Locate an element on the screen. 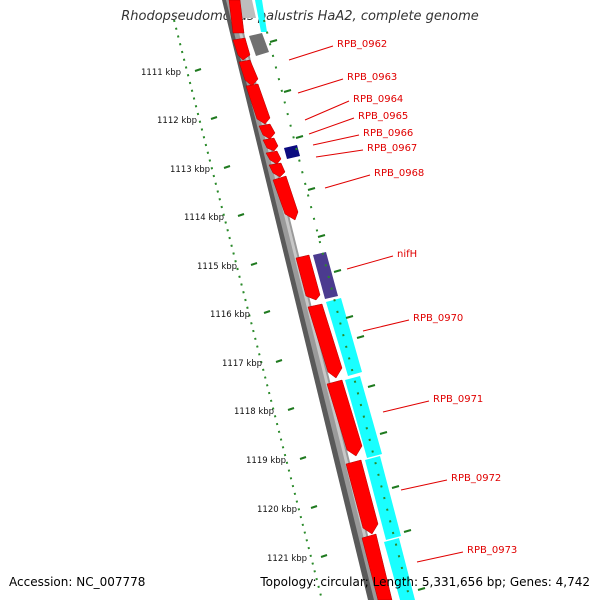 Image resolution: width=600 pixels, height=600 pixels. gene-rpb-0968-label: RPB_0968 is located at coordinates (399, 173).